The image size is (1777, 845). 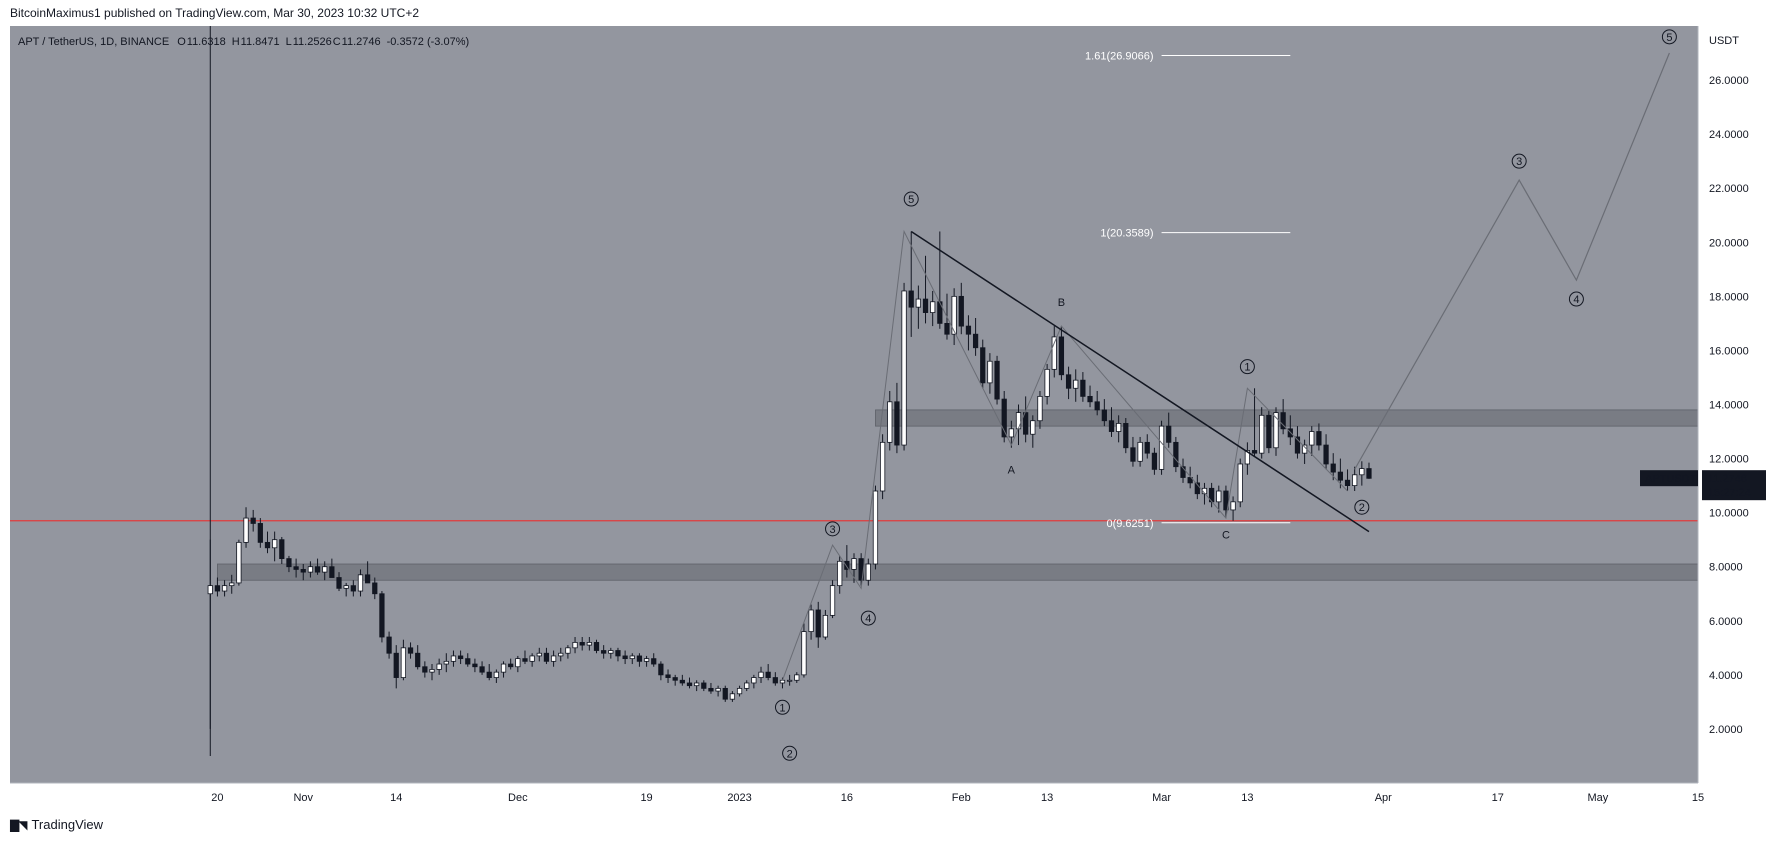 I want to click on wave-label-text: 3, so click(x=1519, y=162).